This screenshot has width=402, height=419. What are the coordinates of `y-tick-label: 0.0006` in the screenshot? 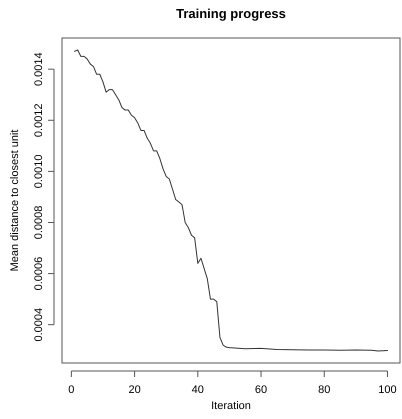 It's located at (39, 273).